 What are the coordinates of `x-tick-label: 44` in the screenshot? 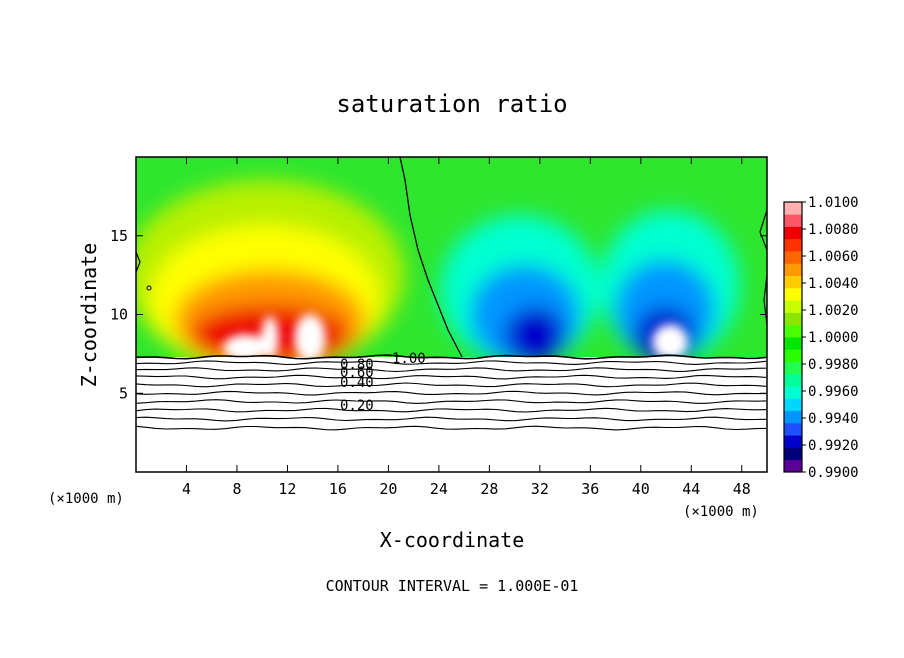 It's located at (691, 489).